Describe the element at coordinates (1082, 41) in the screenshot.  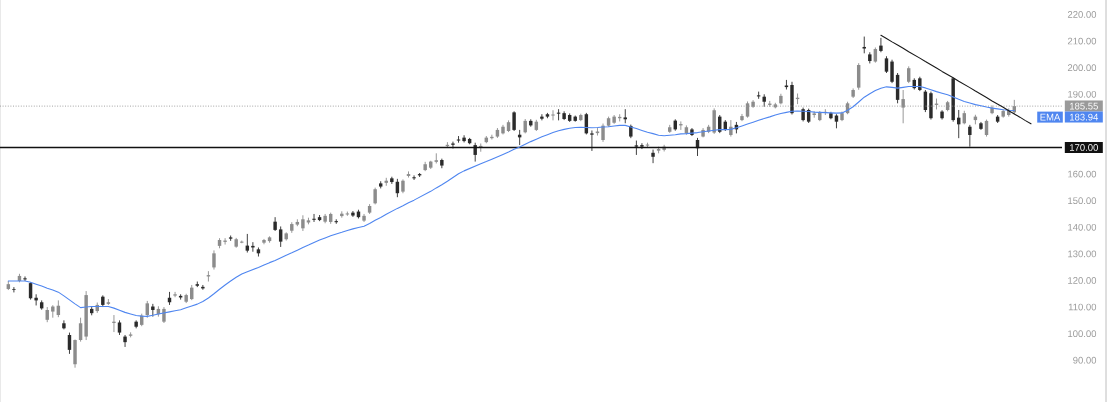
I see `y-tick-label: 210.00` at that location.